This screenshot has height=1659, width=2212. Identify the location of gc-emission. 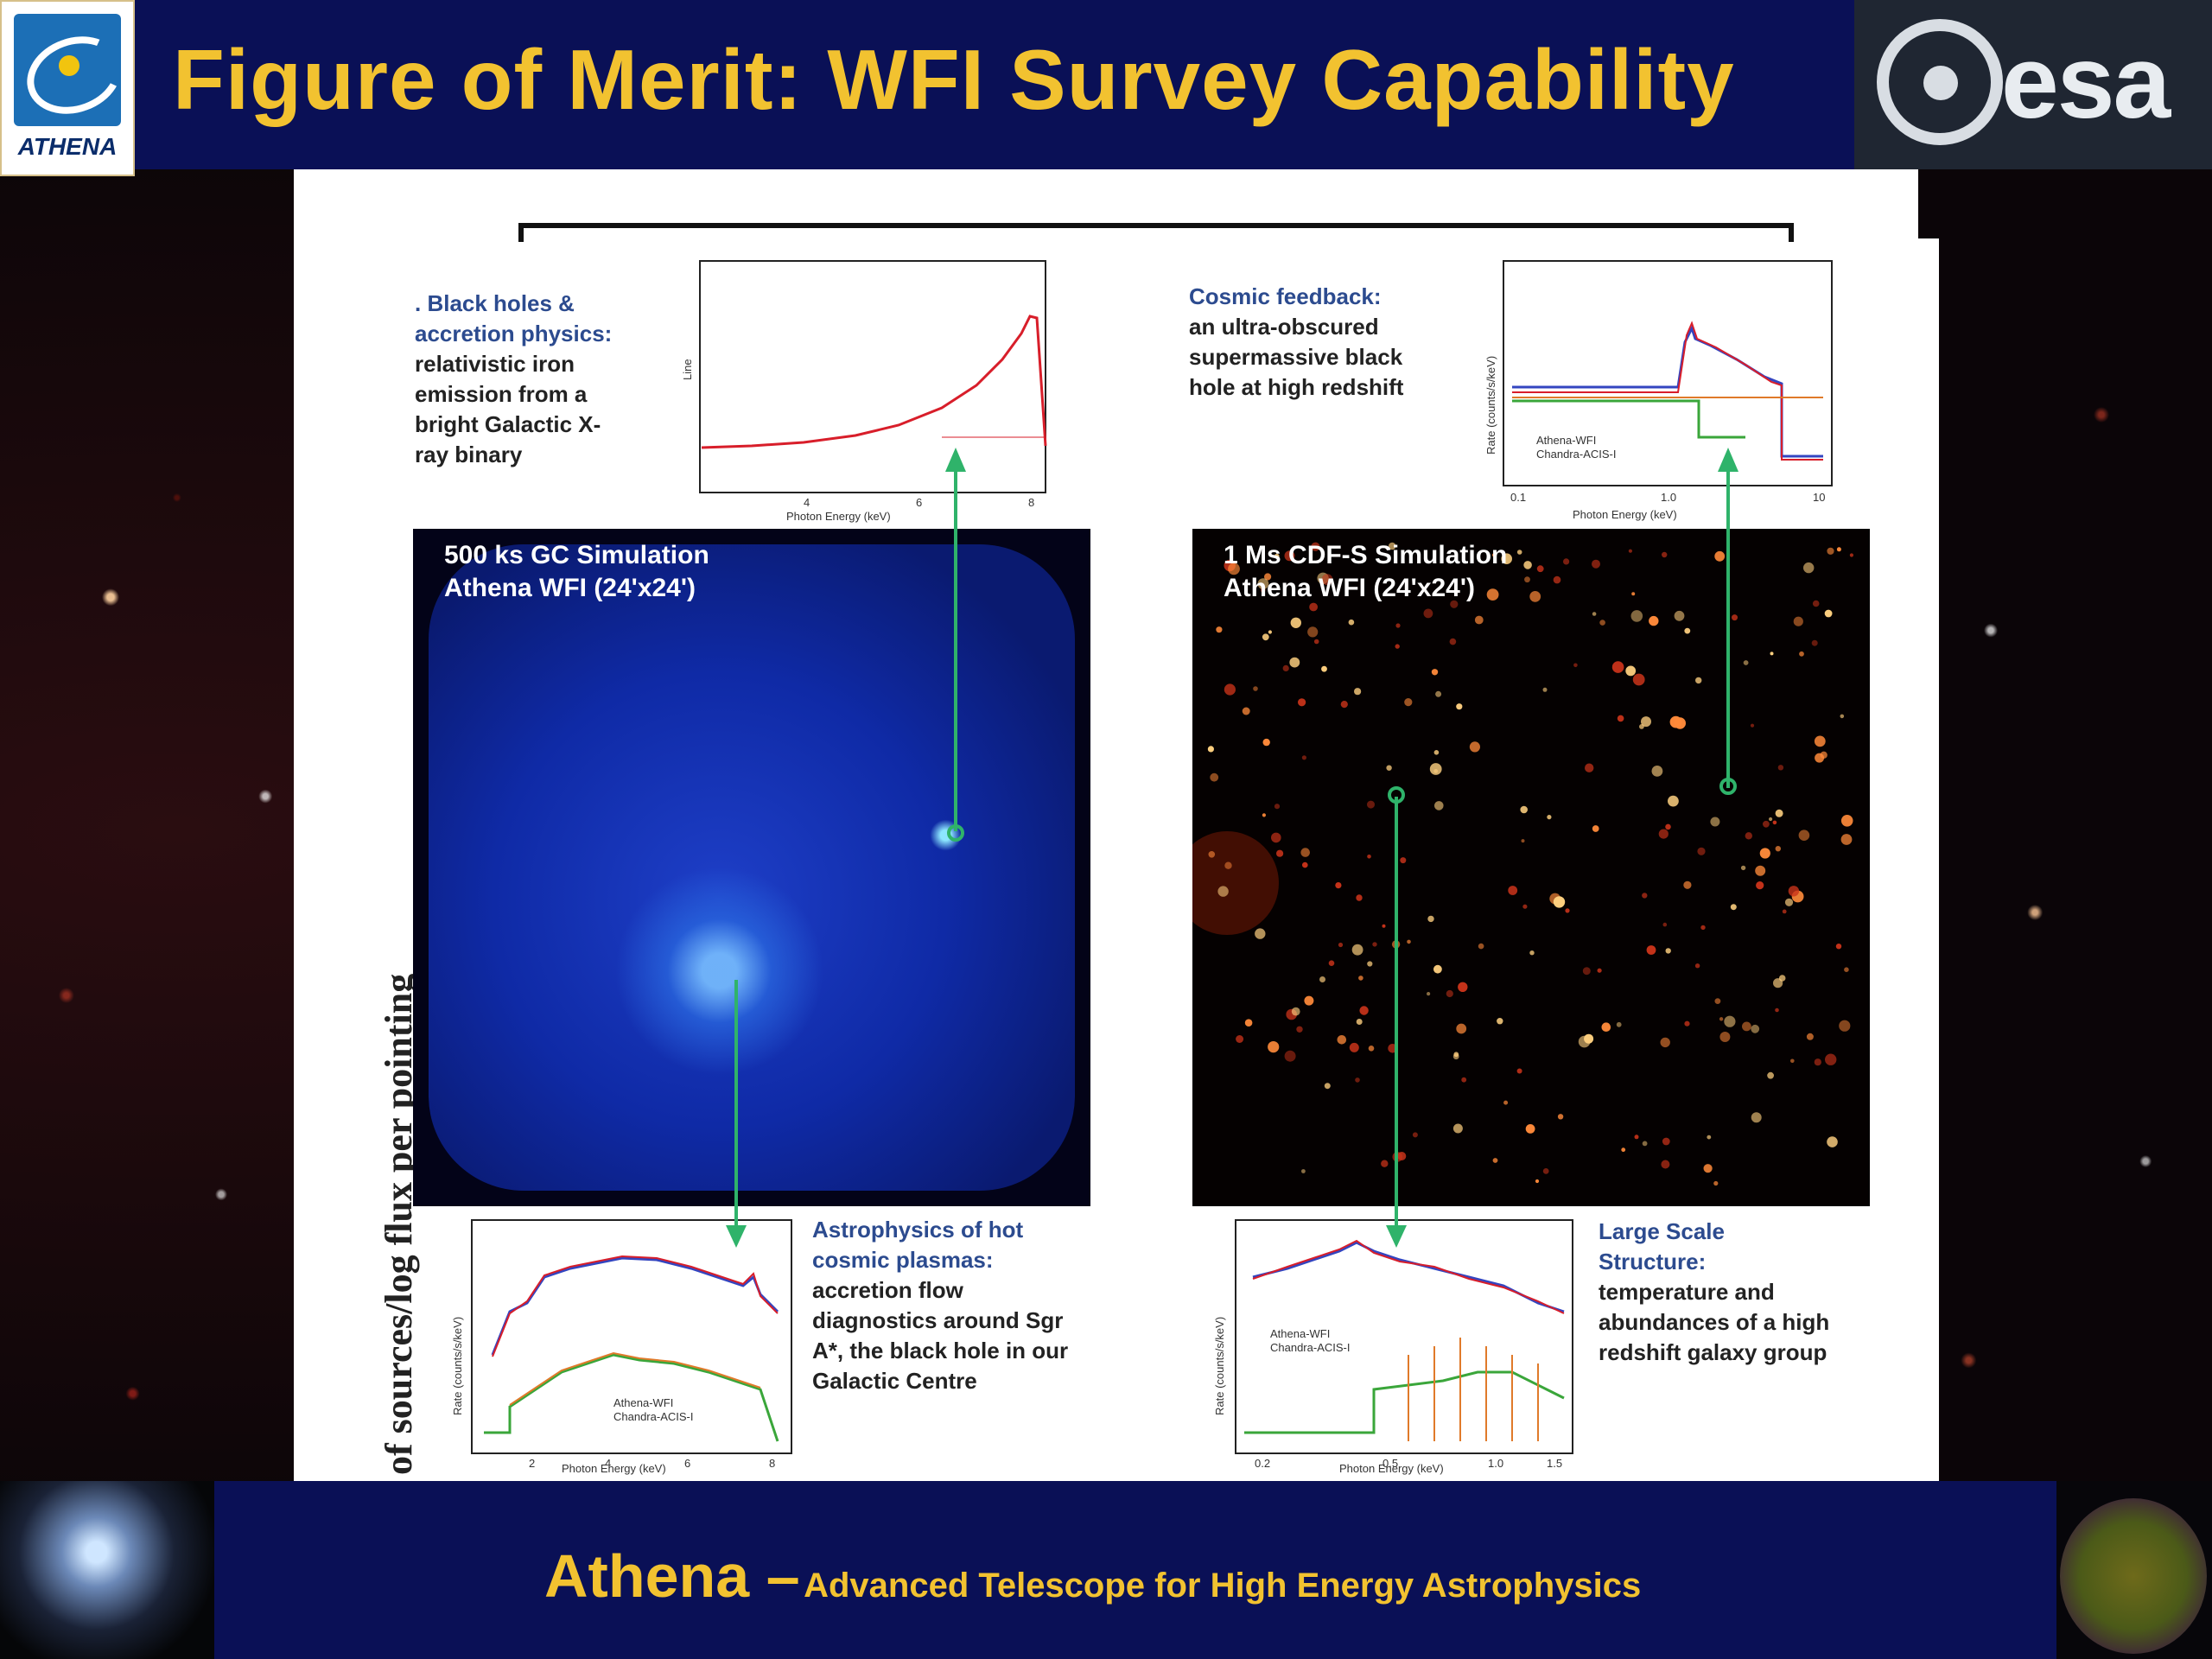
(752, 867).